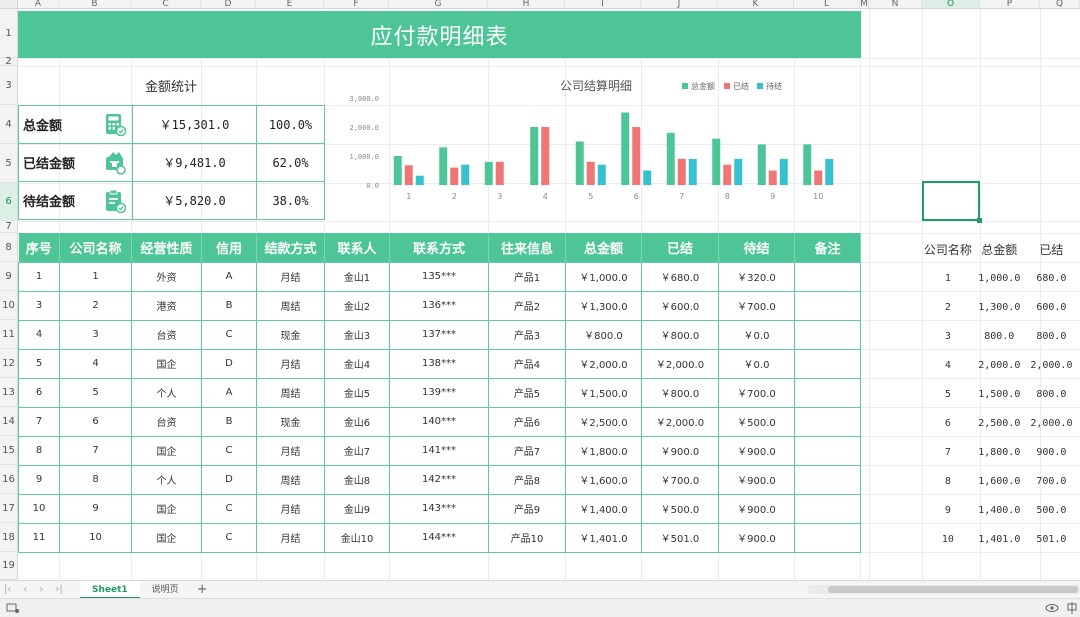 The height and width of the screenshot is (617, 1080). I want to click on side-header-cell: 公司名称, so click(947, 250).